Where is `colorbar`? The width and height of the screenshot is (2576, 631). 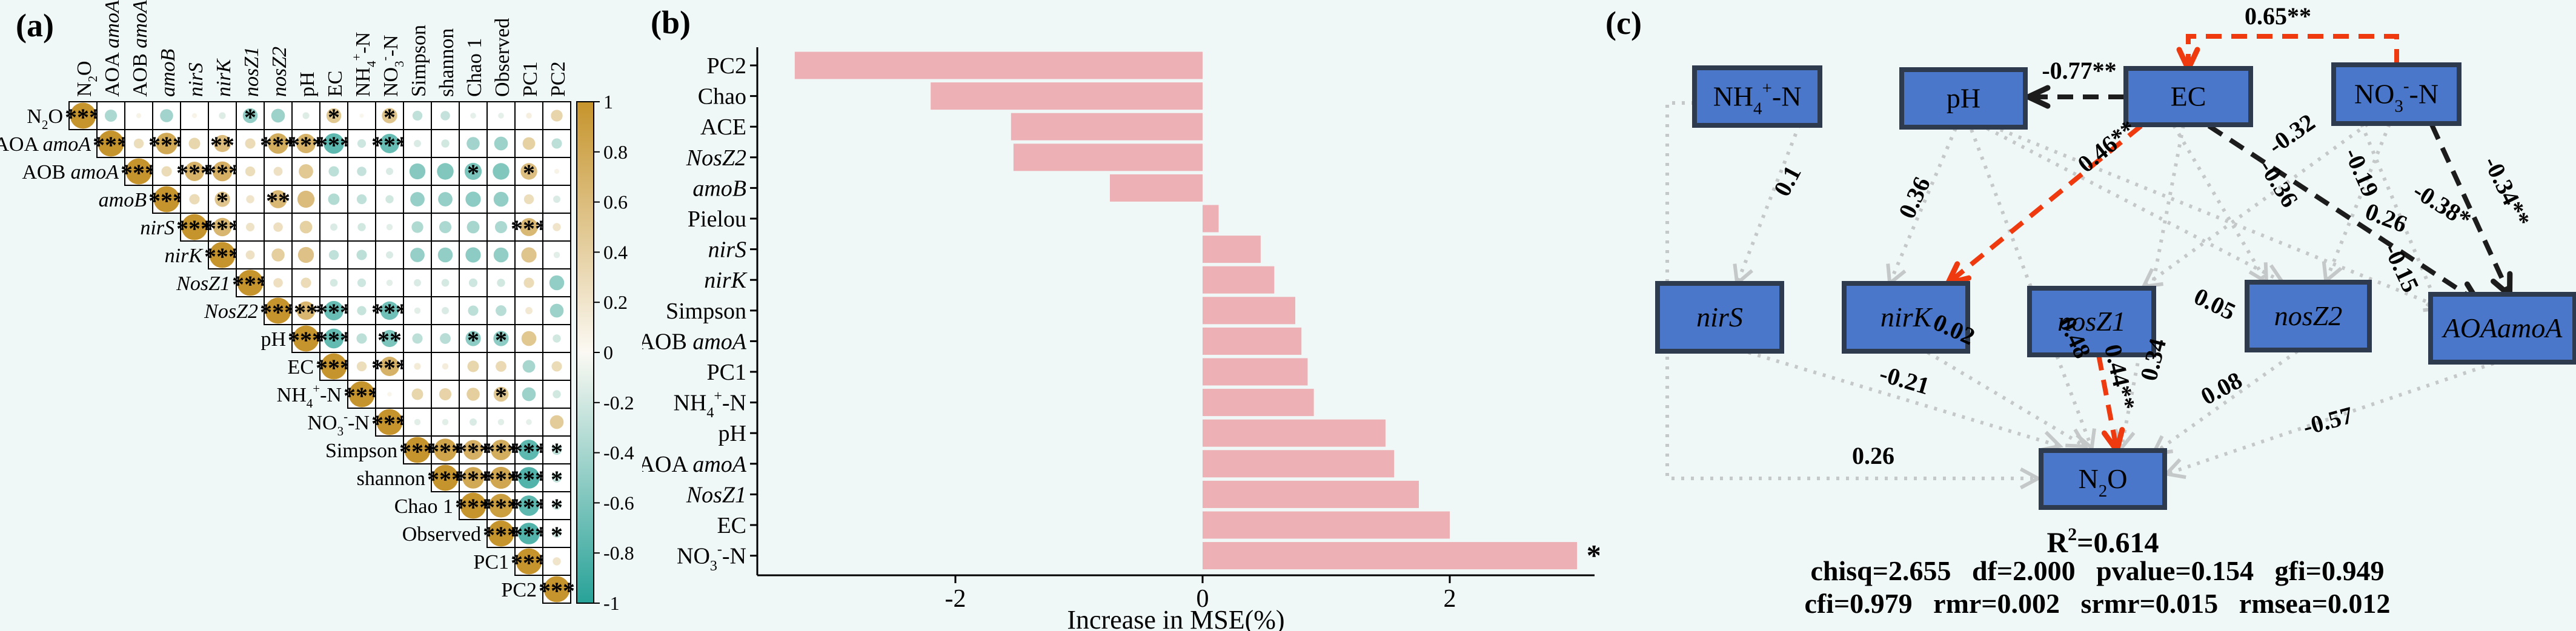
colorbar is located at coordinates (585, 353).